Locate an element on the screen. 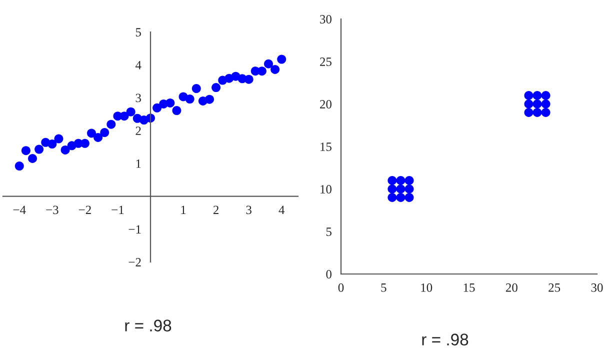  x-tick-label: 10 is located at coordinates (426, 287).